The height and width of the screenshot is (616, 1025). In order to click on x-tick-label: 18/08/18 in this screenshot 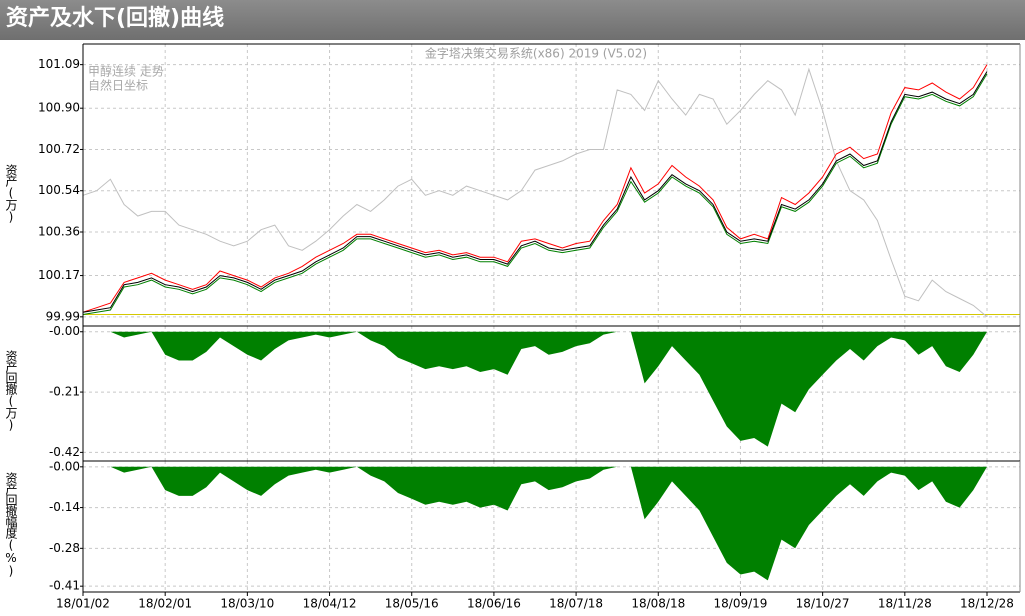, I will do `click(658, 604)`.